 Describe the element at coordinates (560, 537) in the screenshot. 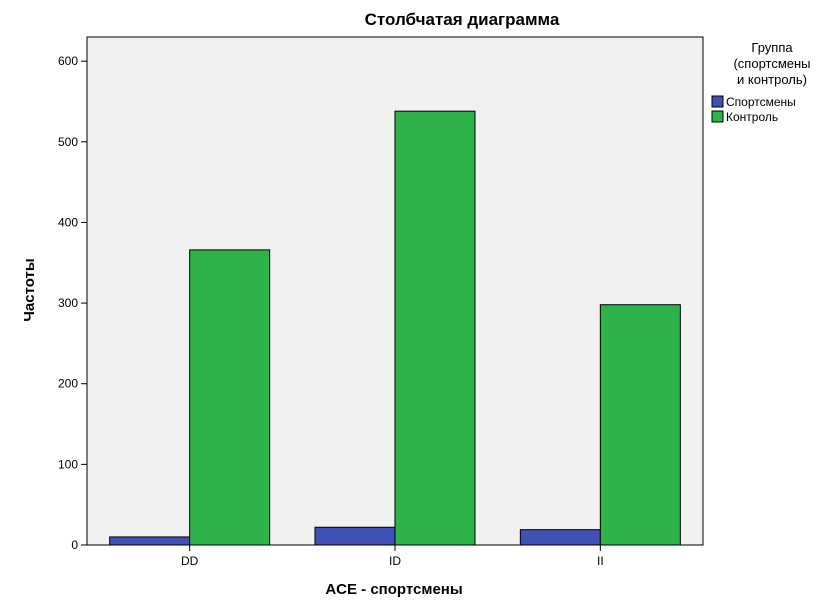

I see `bar-ii-sportsmen` at that location.